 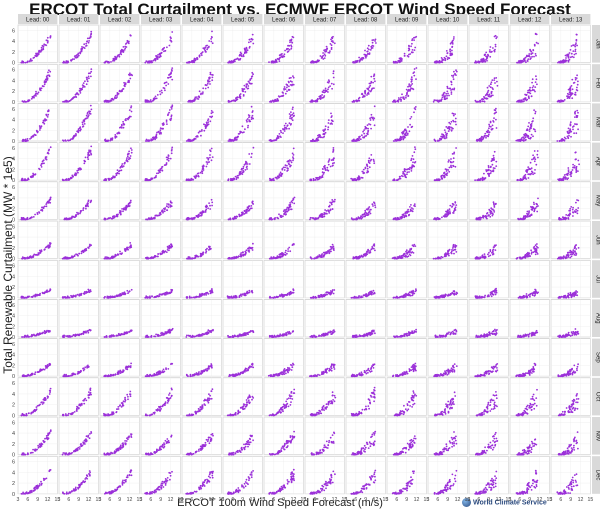 I want to click on row-strip, so click(x=596, y=83).